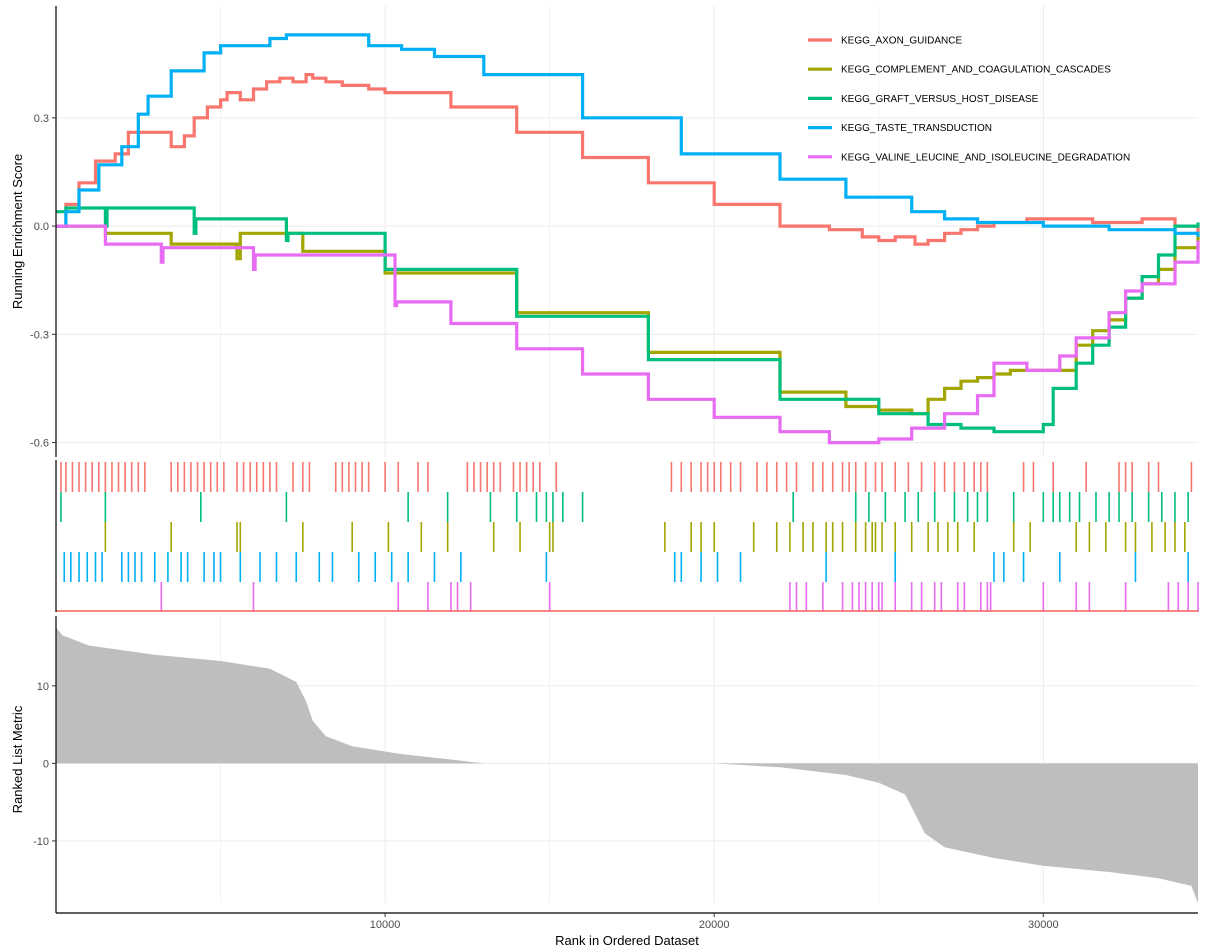 The height and width of the screenshot is (952, 1209). I want to click on legend-label: KEGG_AXON_GUIDANCE, so click(901, 41).